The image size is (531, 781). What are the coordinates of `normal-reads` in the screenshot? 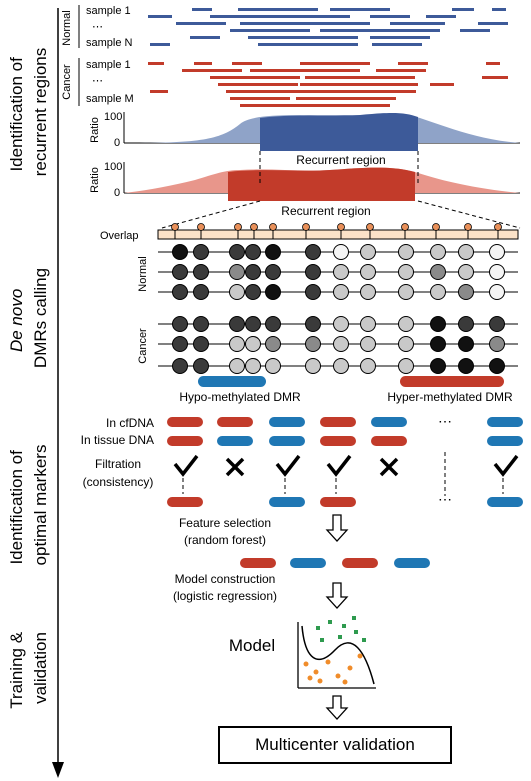 It's located at (328, 27).